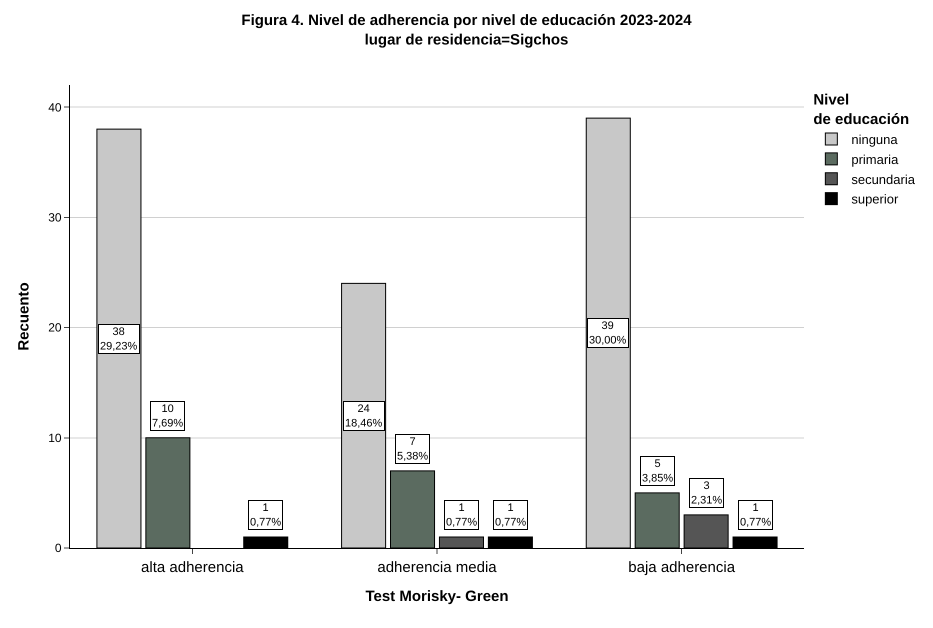 The height and width of the screenshot is (628, 933). I want to click on data-label: 5 3,85%, so click(658, 471).